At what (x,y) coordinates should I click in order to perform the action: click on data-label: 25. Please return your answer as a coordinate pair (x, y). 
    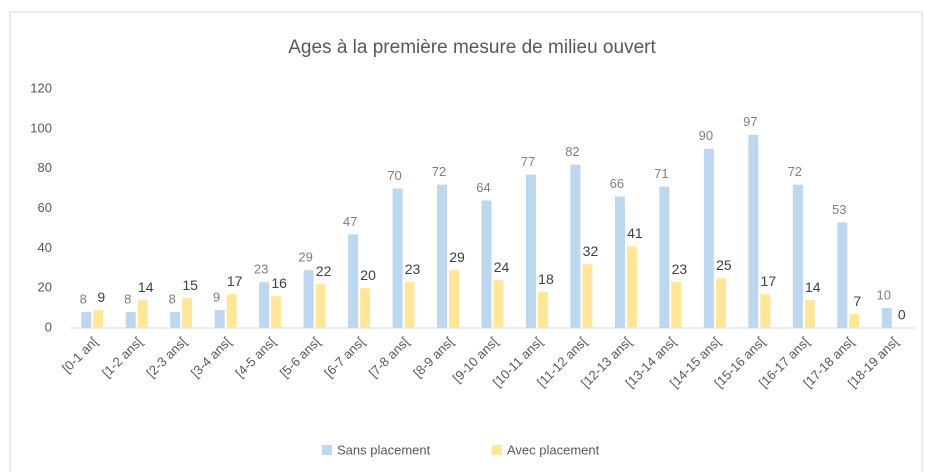
    Looking at the image, I should click on (724, 265).